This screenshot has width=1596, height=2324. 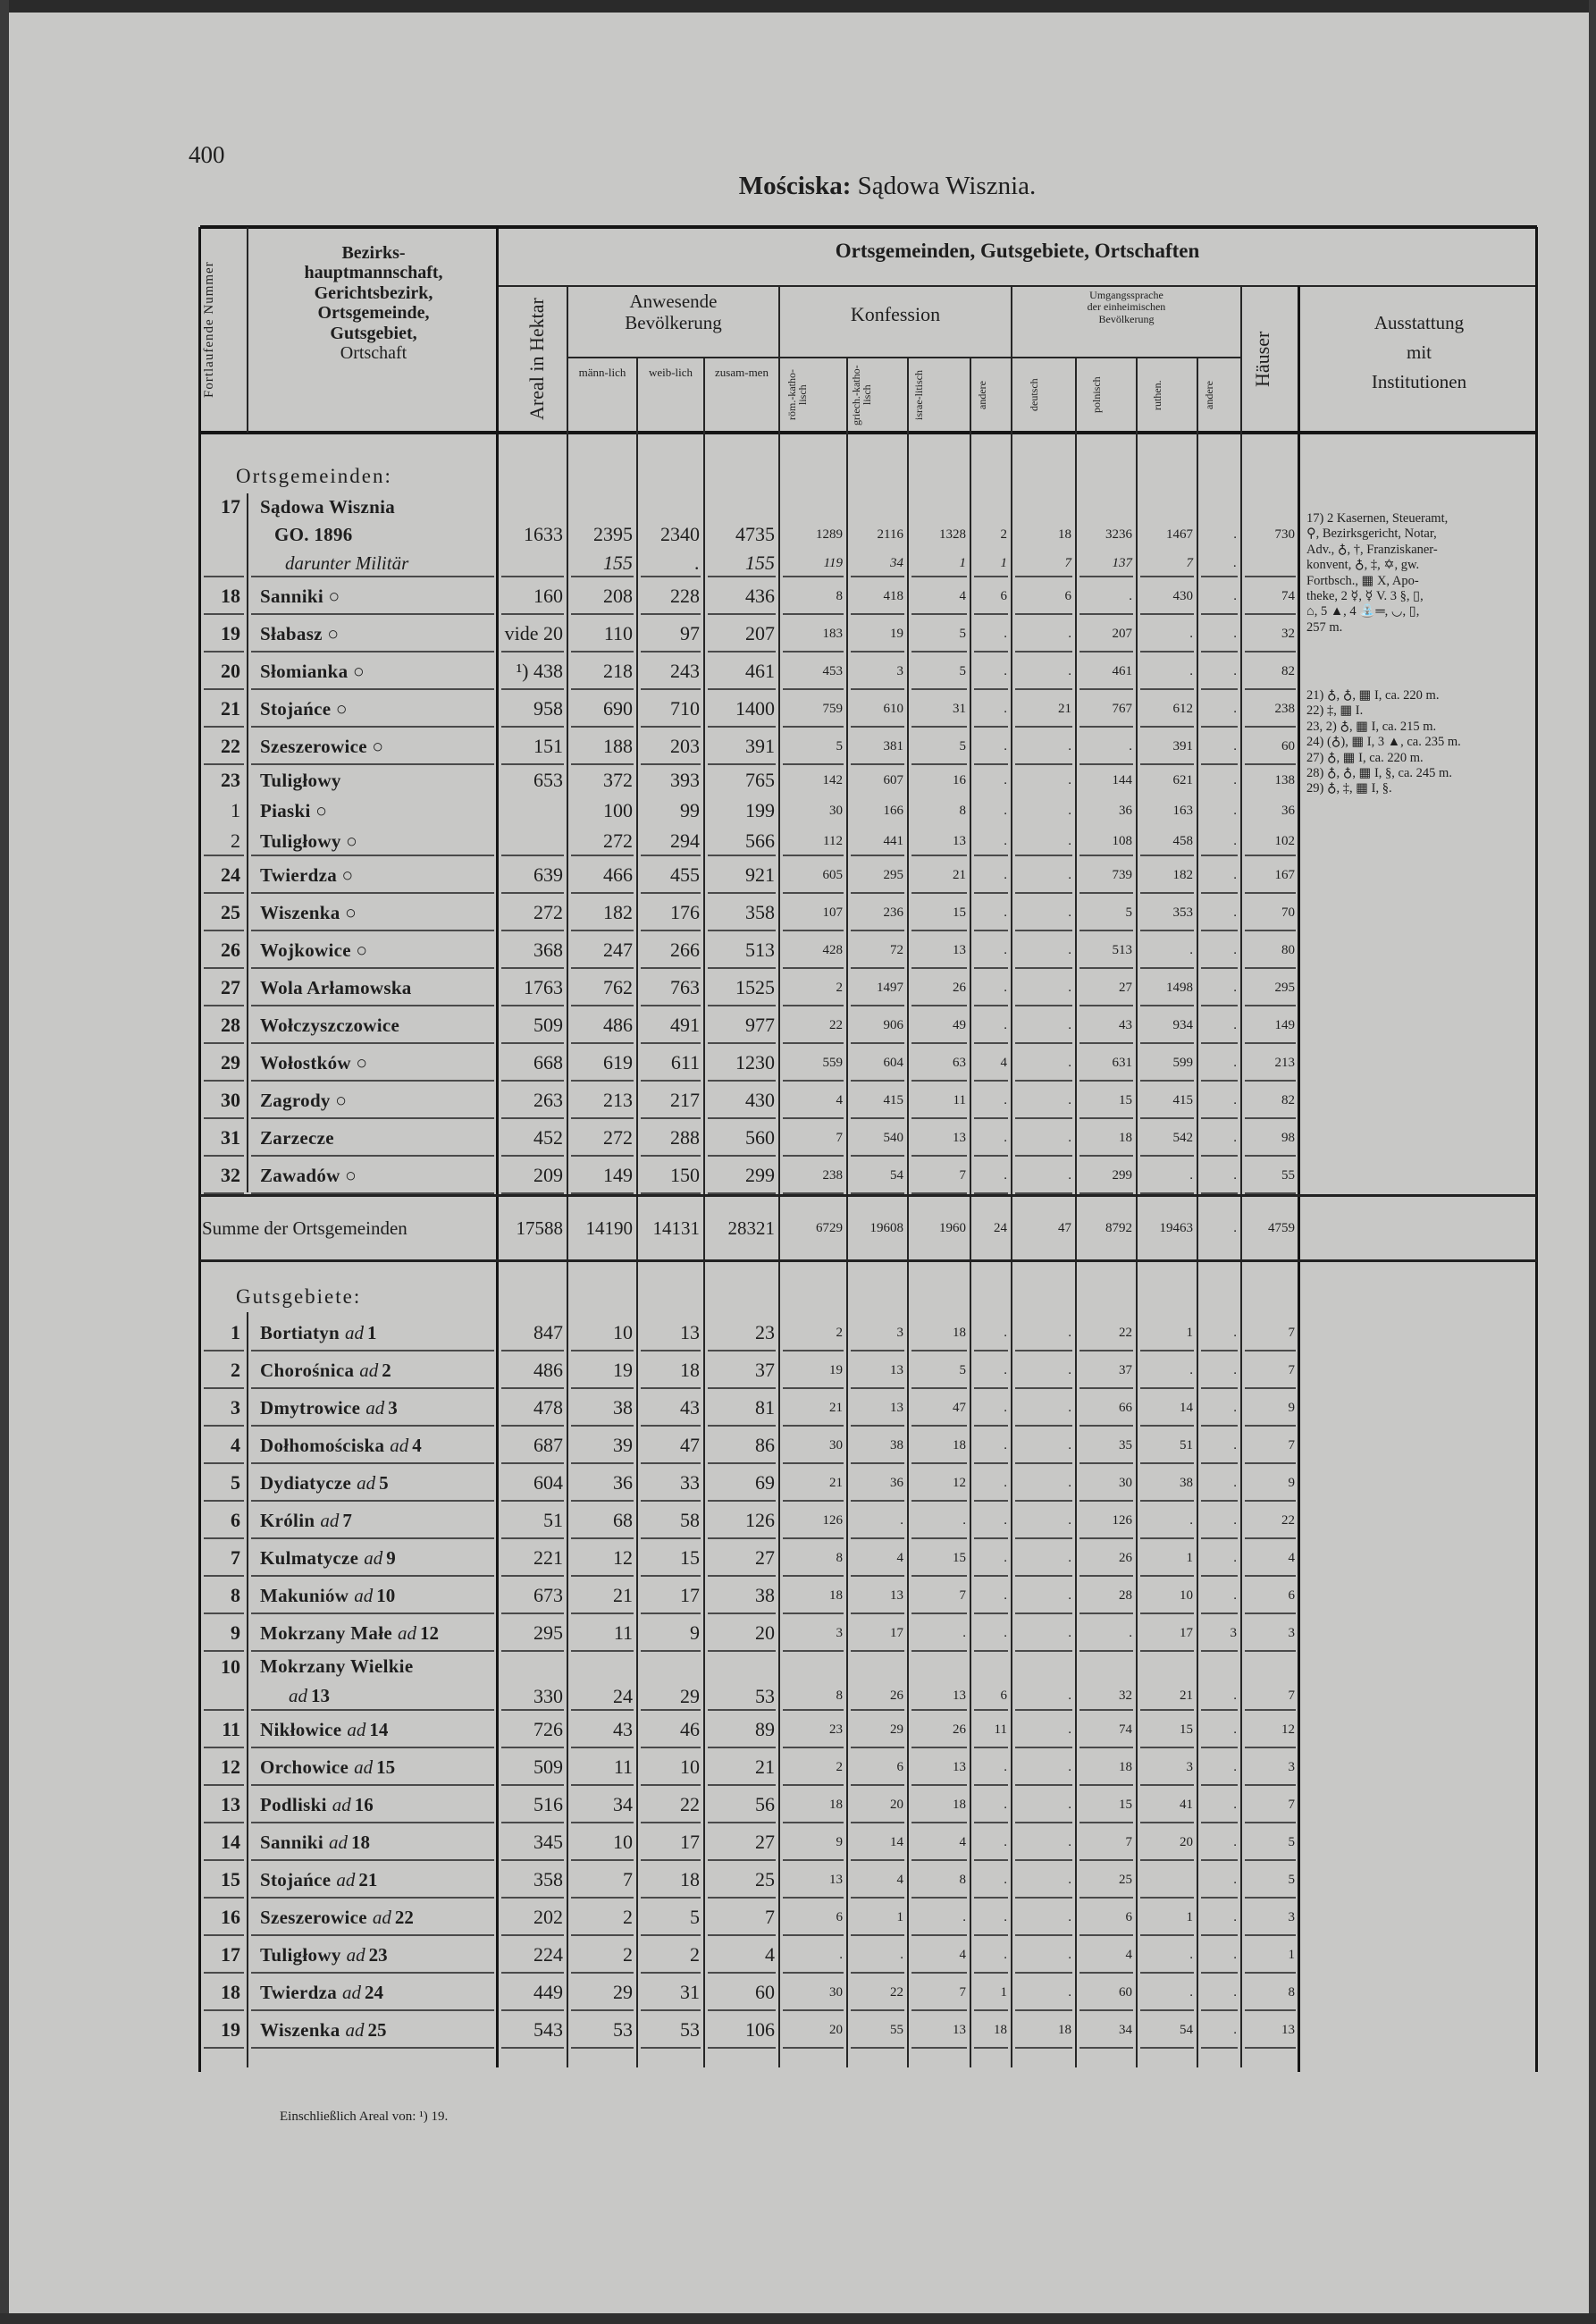 I want to click on row-name: Sądowa Wisznia, so click(x=373, y=507).